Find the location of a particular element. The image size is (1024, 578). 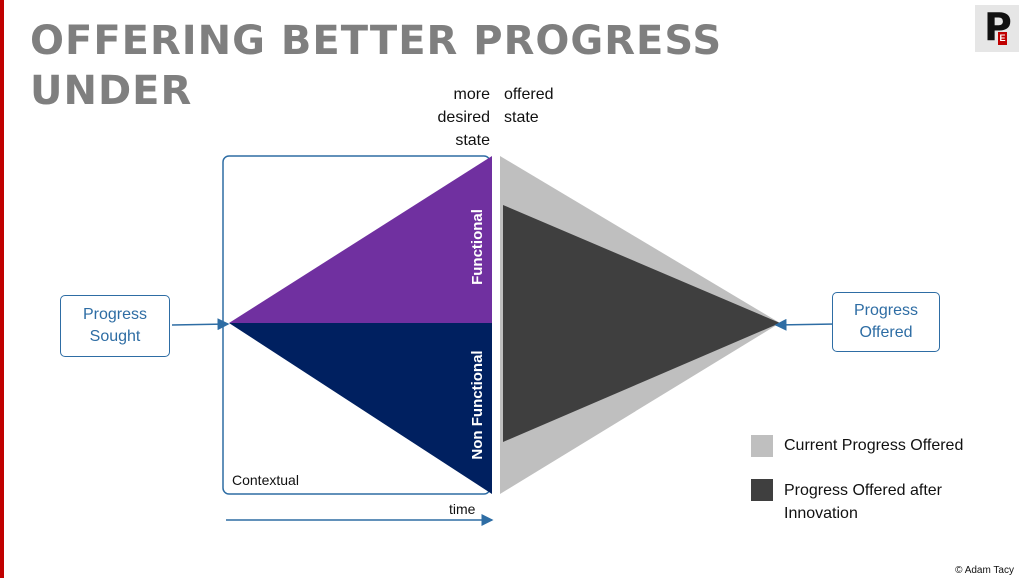

innovation-progress-shape is located at coordinates (641, 323).